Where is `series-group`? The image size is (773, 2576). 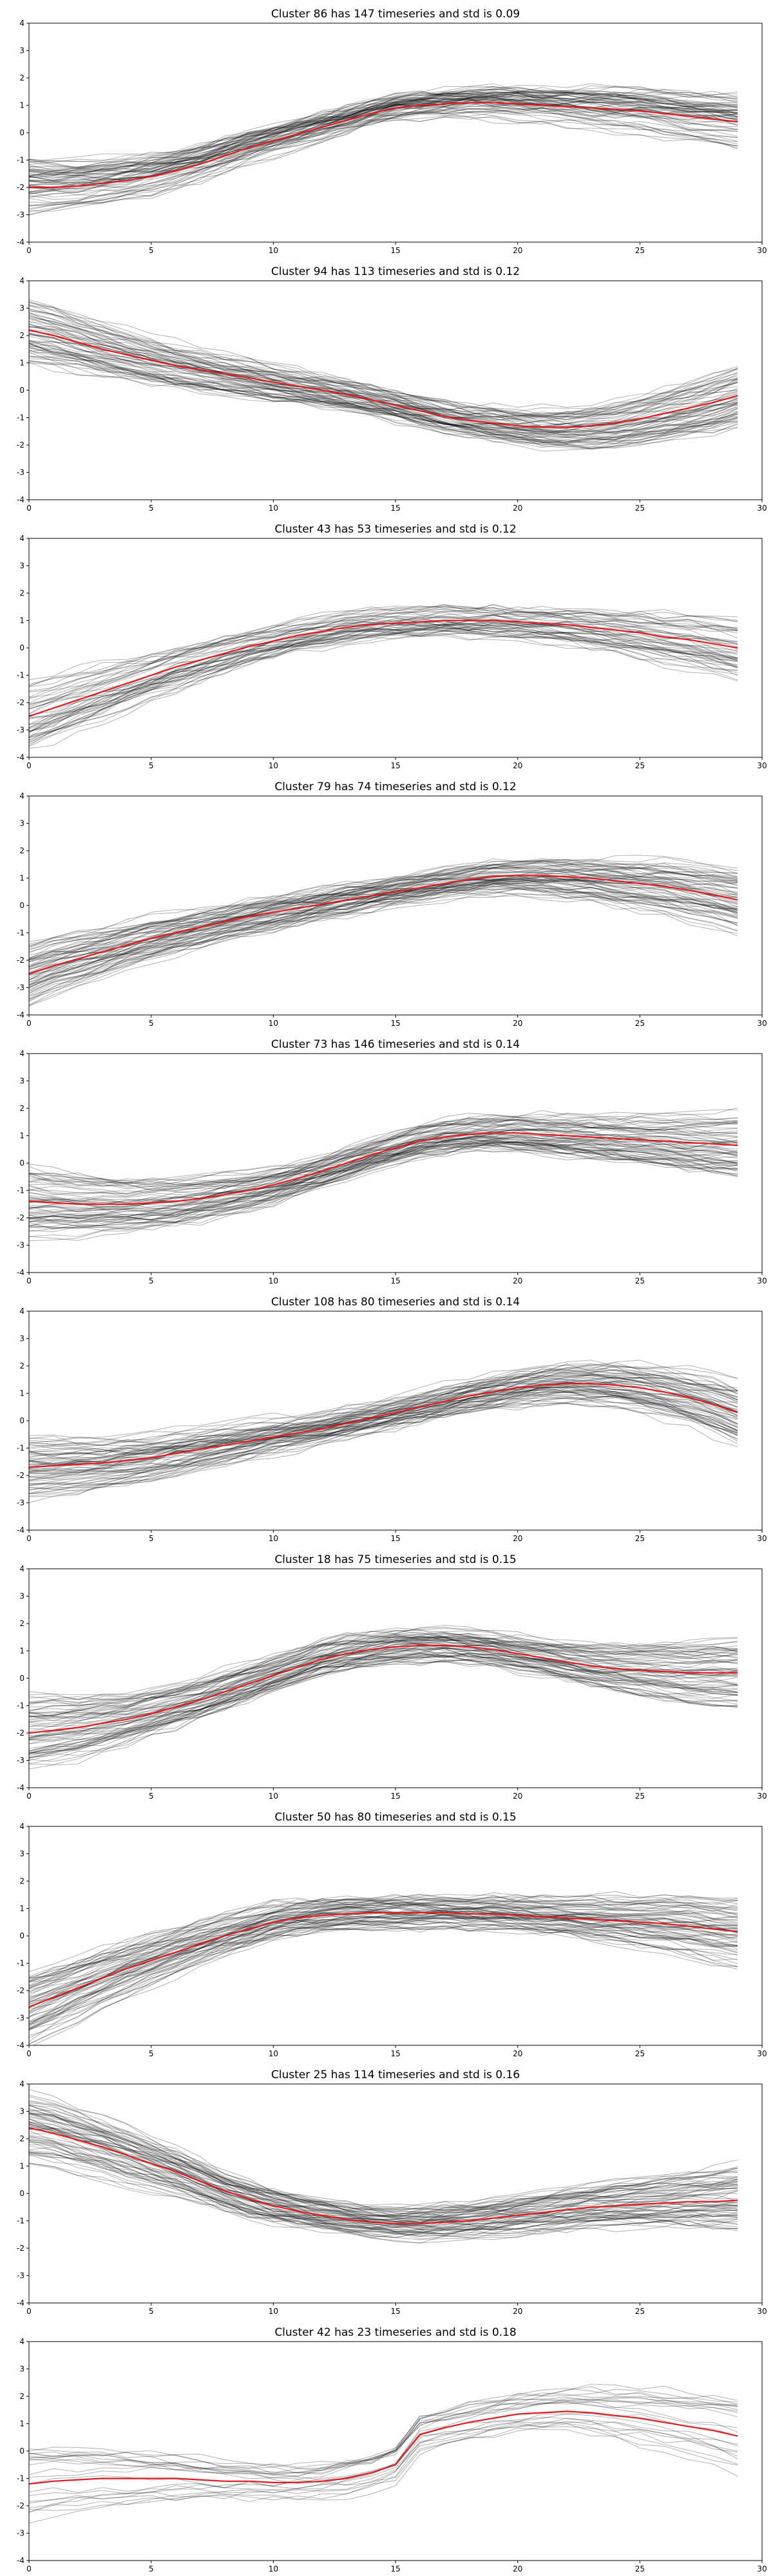 series-group is located at coordinates (383, 1698).